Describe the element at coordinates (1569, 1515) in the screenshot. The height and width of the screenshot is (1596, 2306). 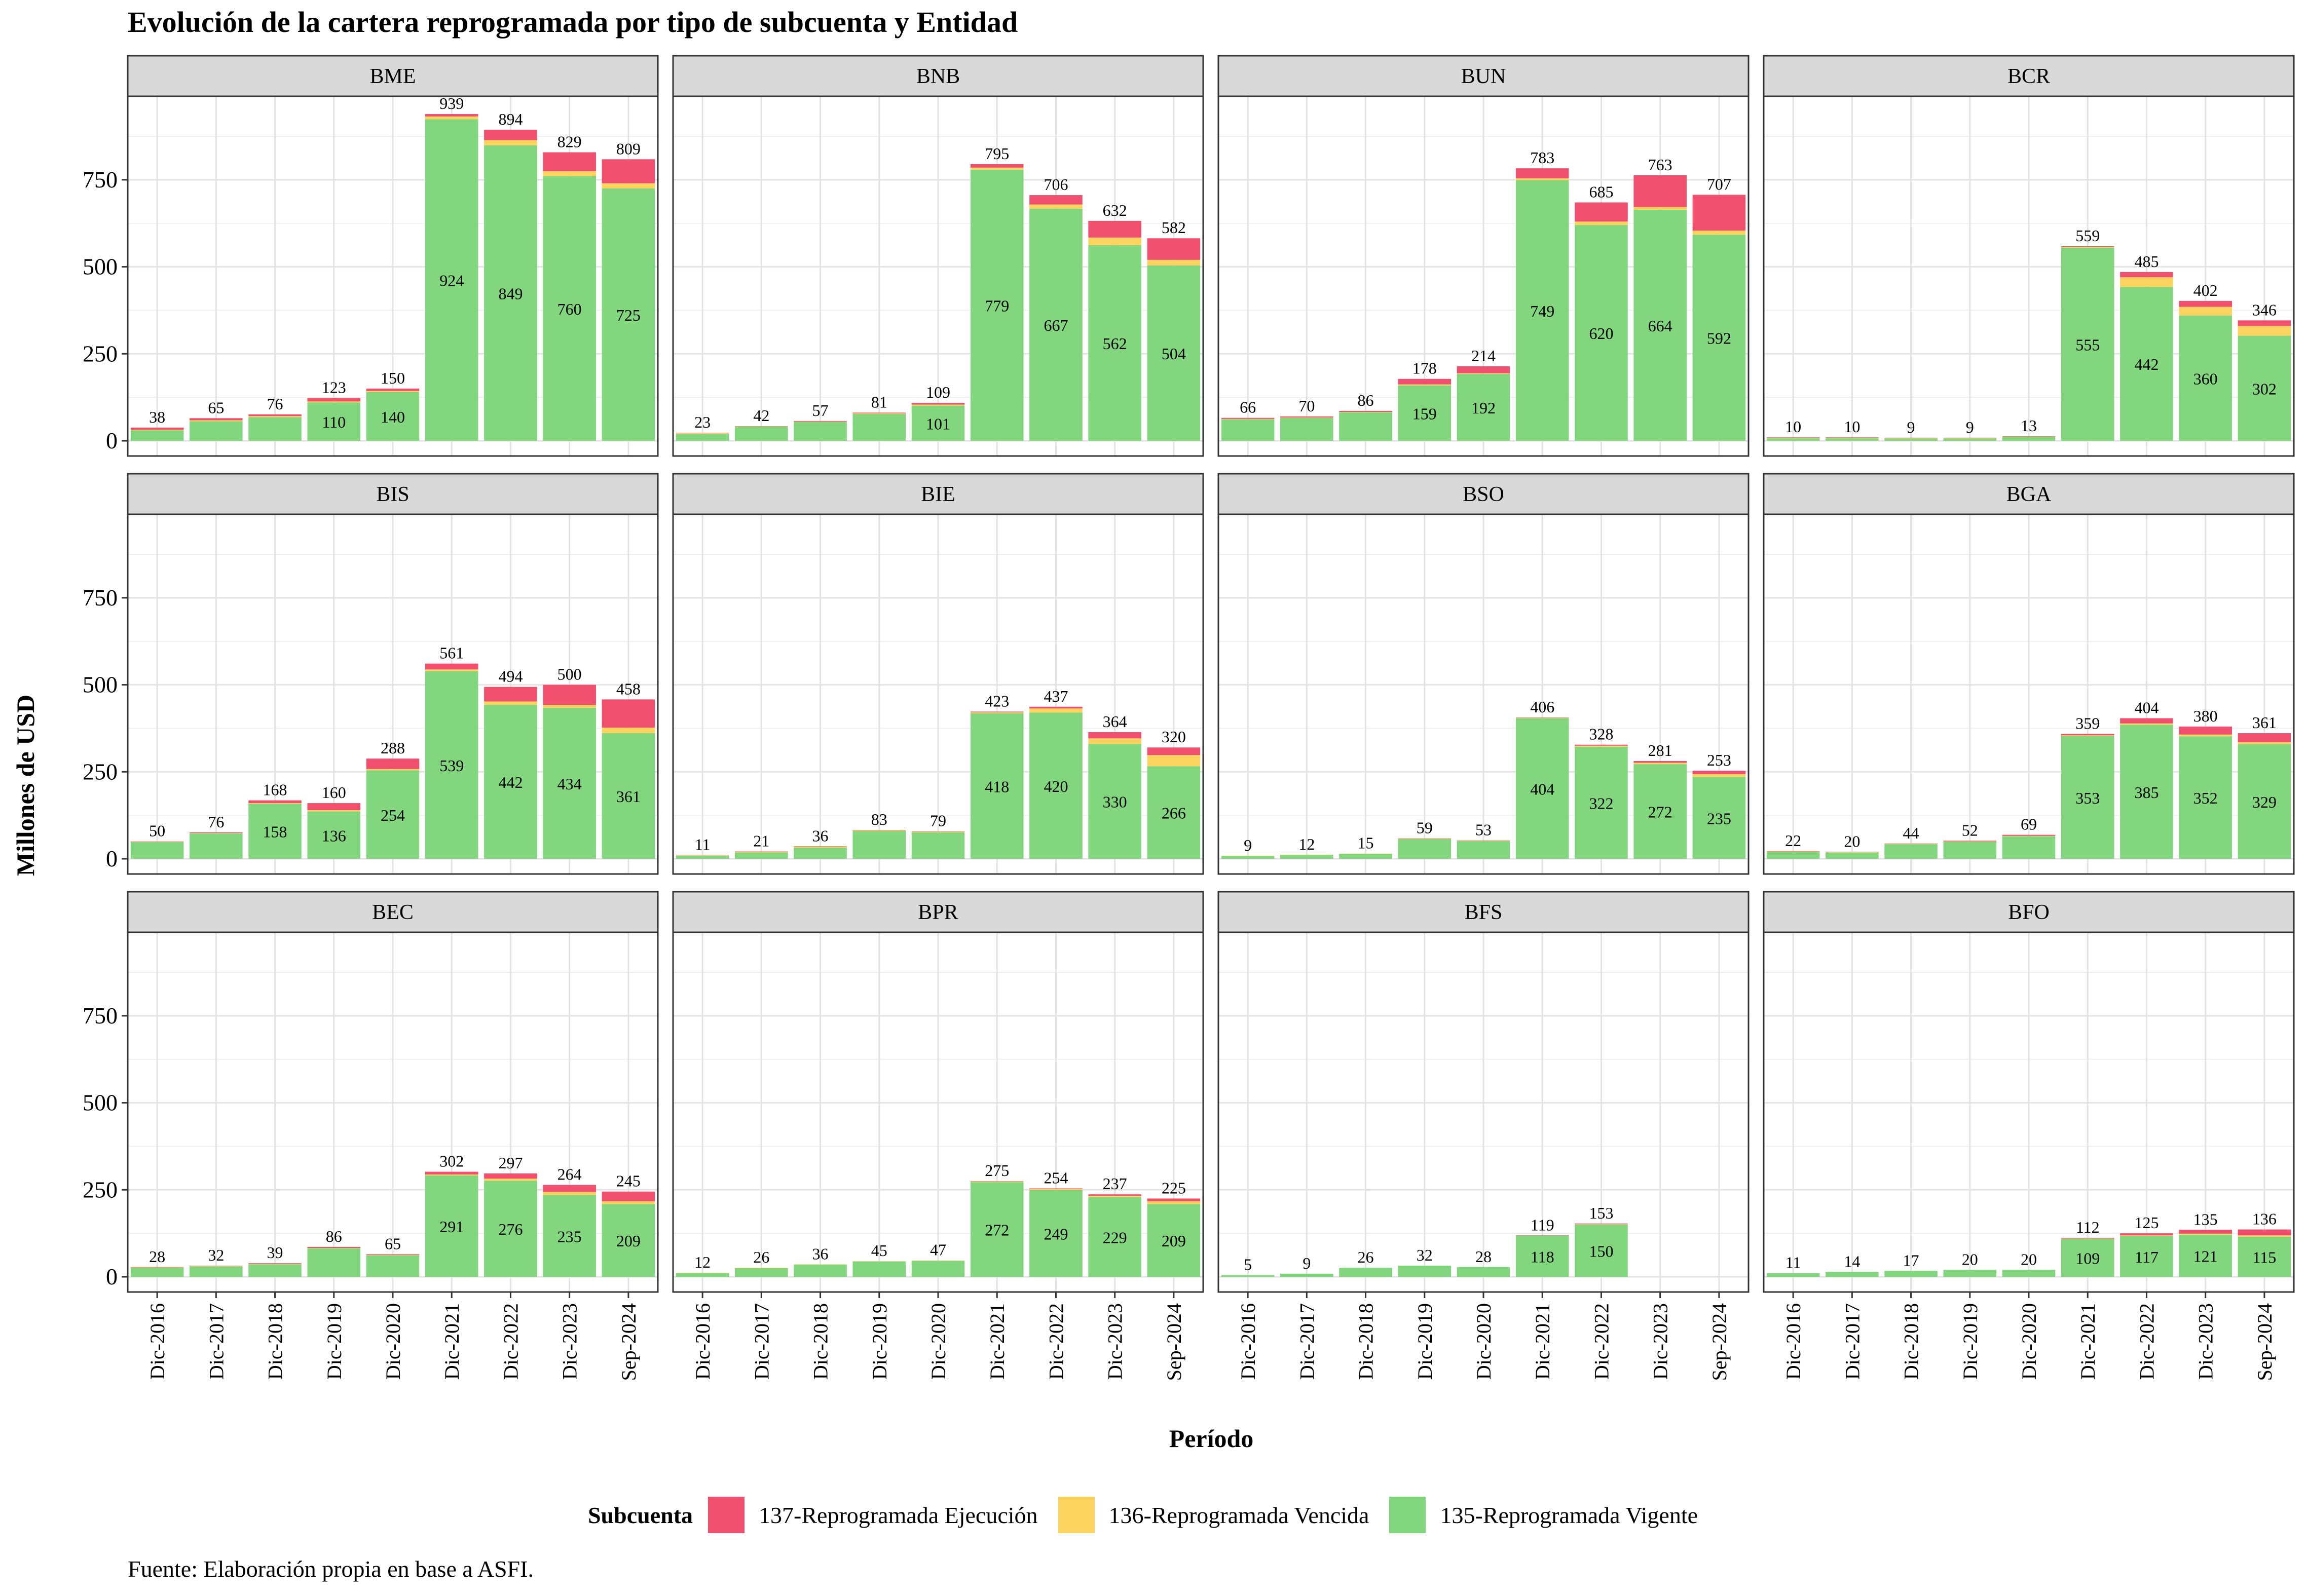
I see `legend-label-vigente: 135-Reprogramada Vigente` at that location.